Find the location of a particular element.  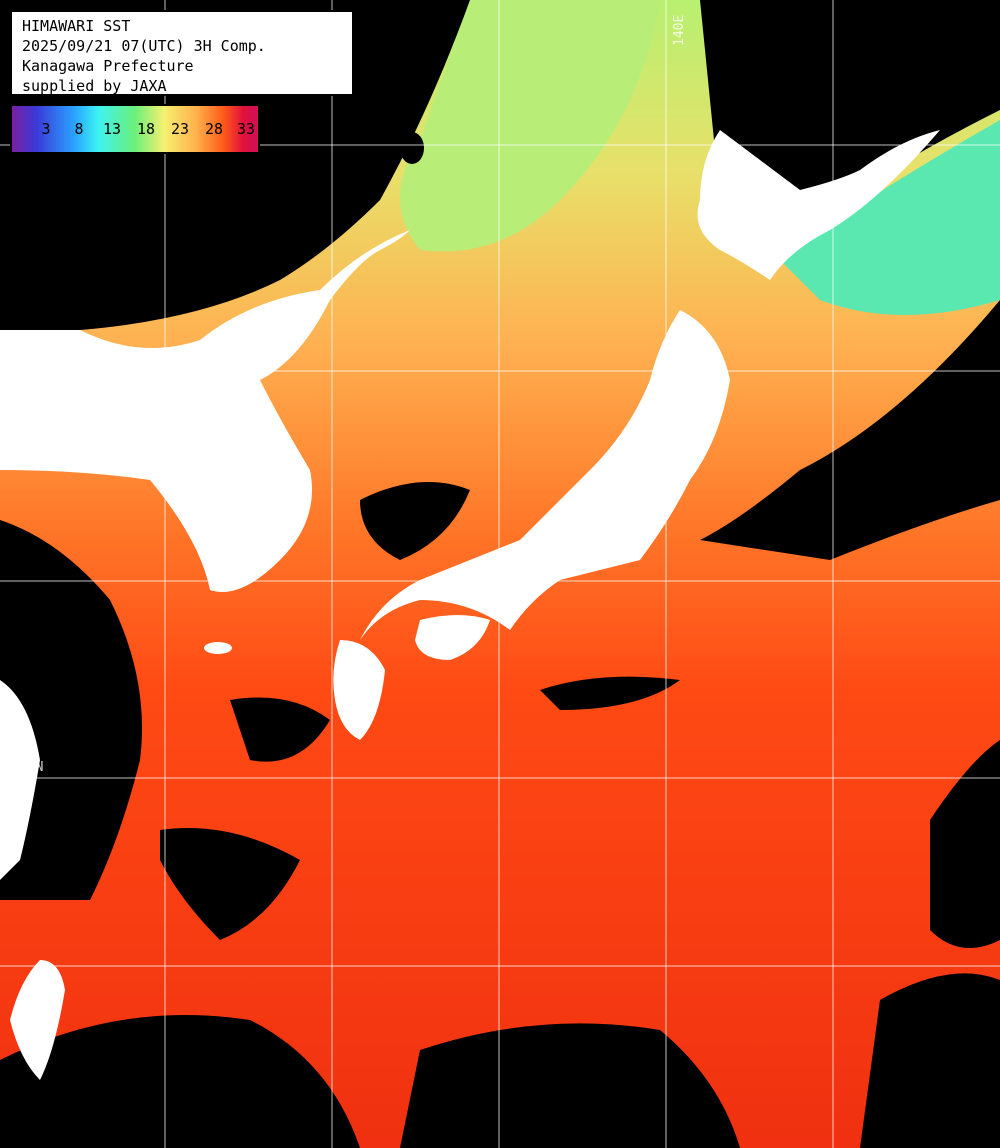

land-hokkaido is located at coordinates (818, 205).